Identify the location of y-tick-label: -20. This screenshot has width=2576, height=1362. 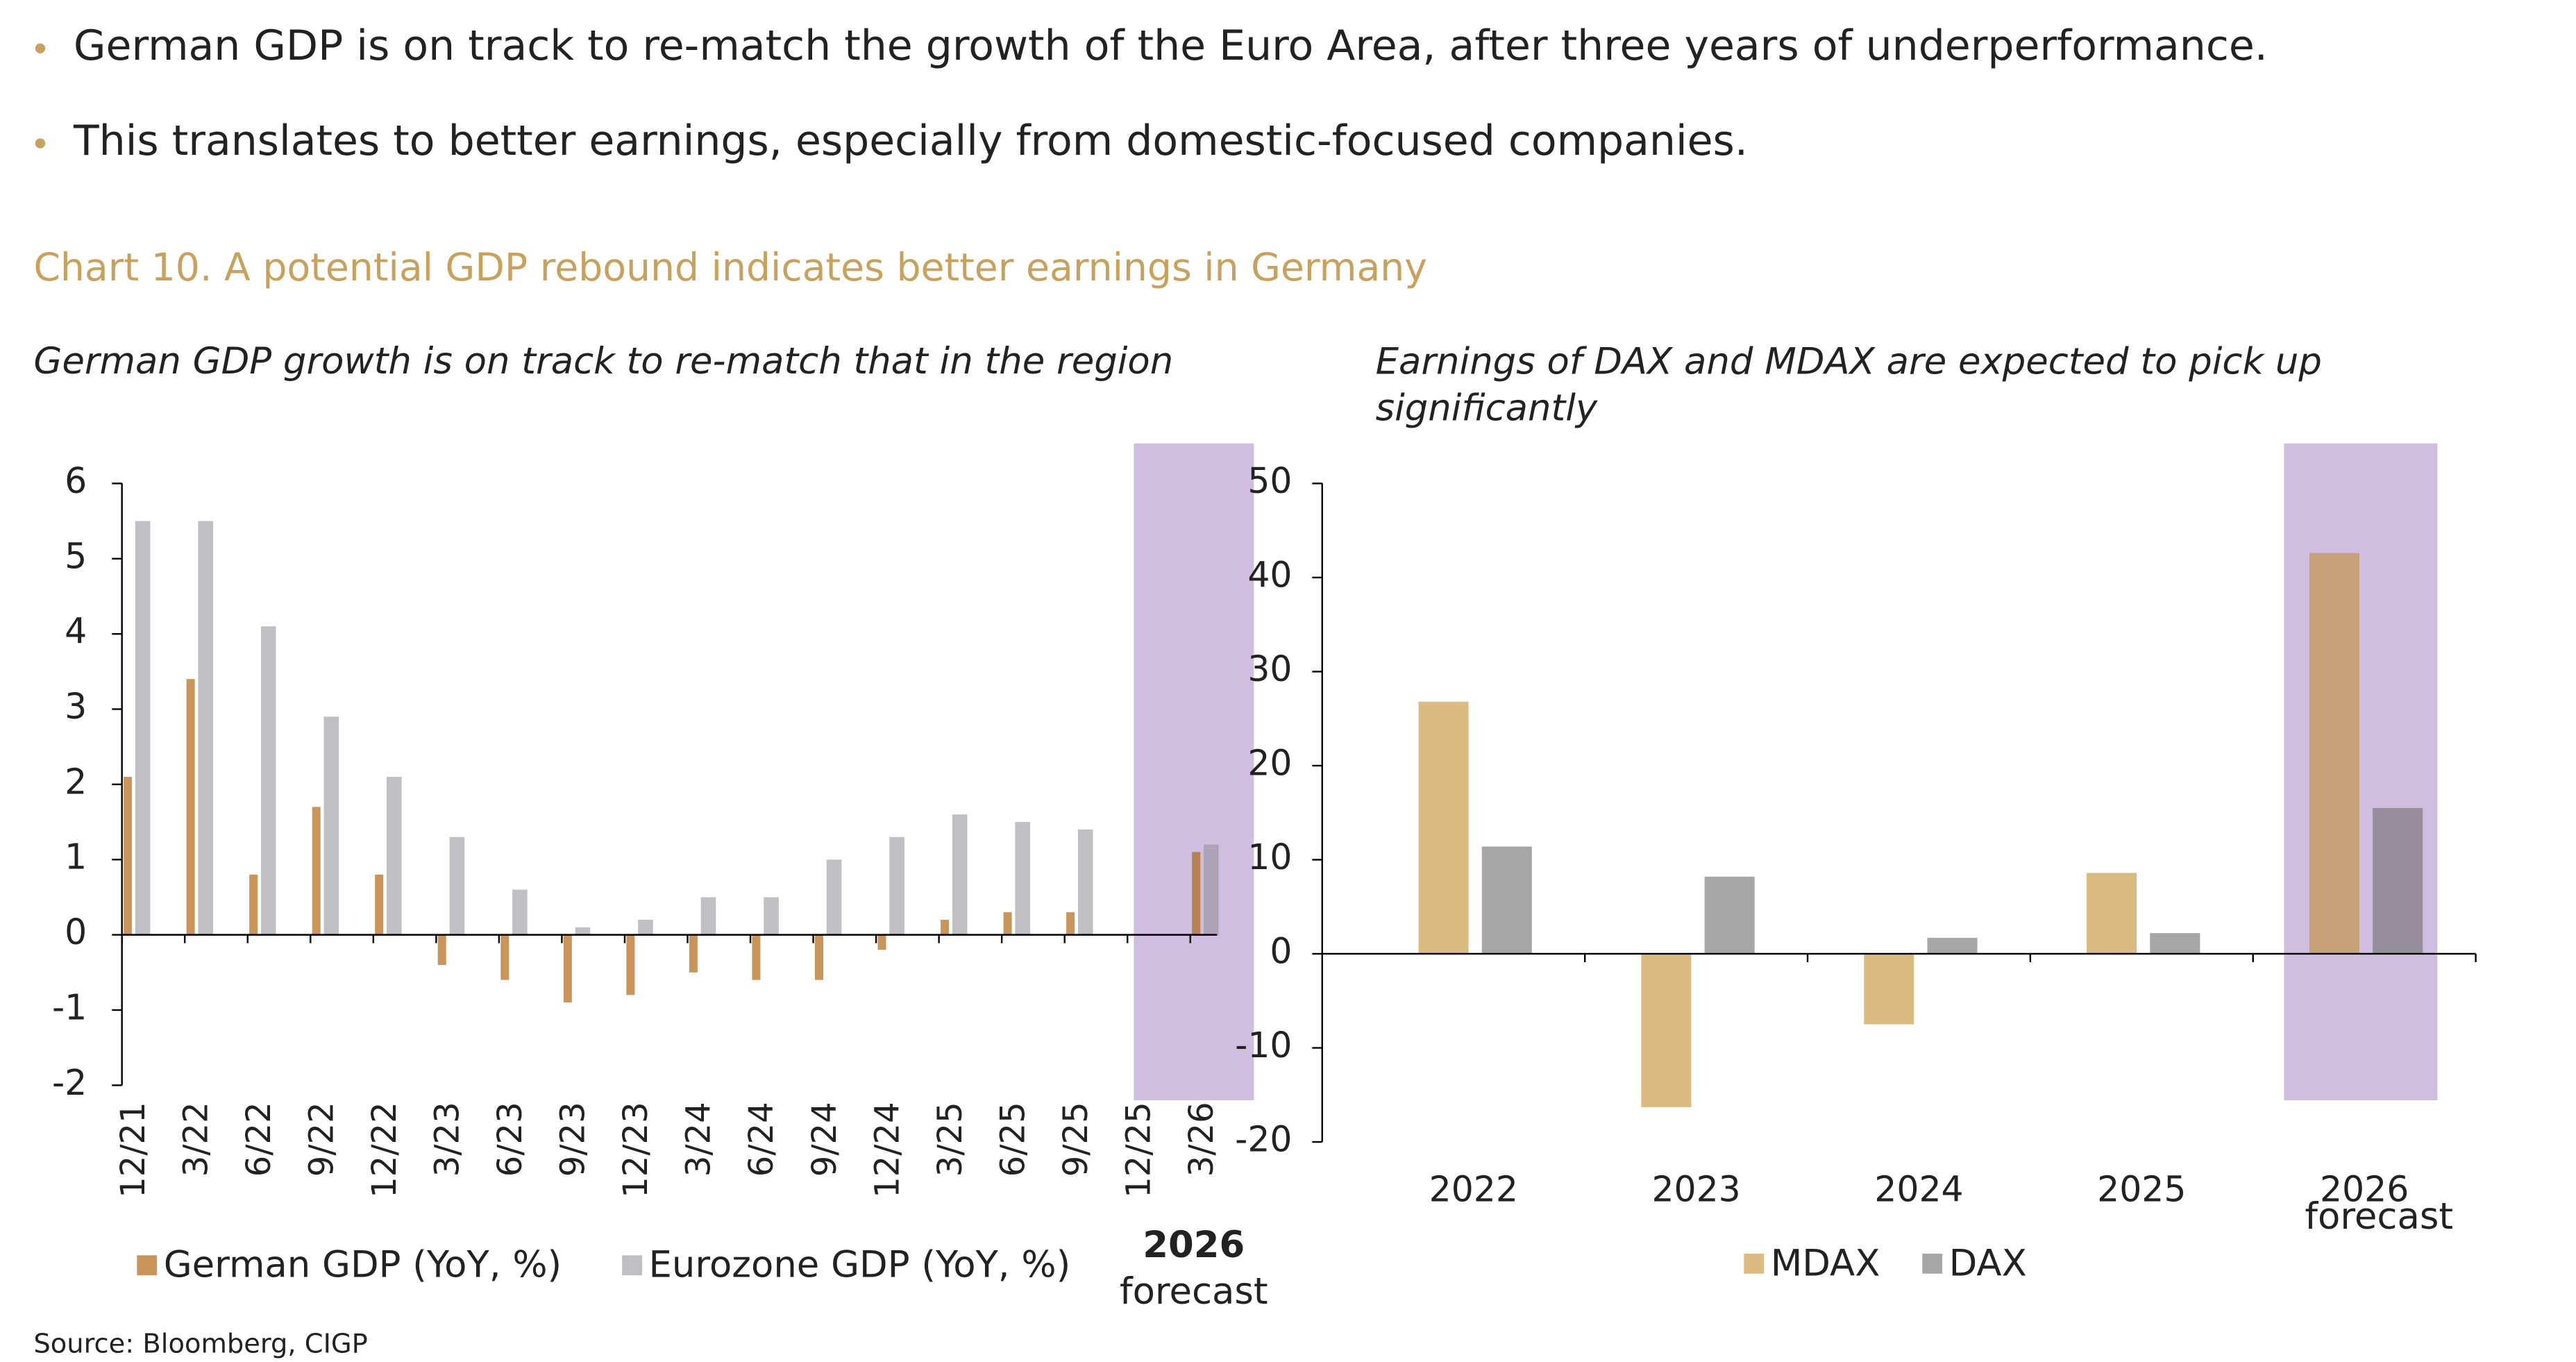
(1263, 1140).